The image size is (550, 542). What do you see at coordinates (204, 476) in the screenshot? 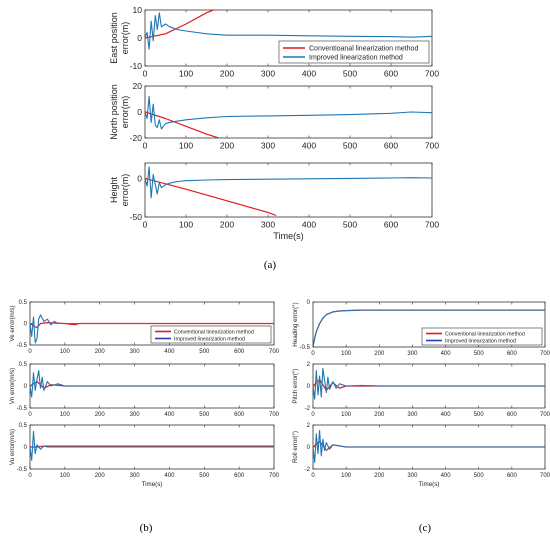
I see `x-tick-label-b3: 500` at bounding box center [204, 476].